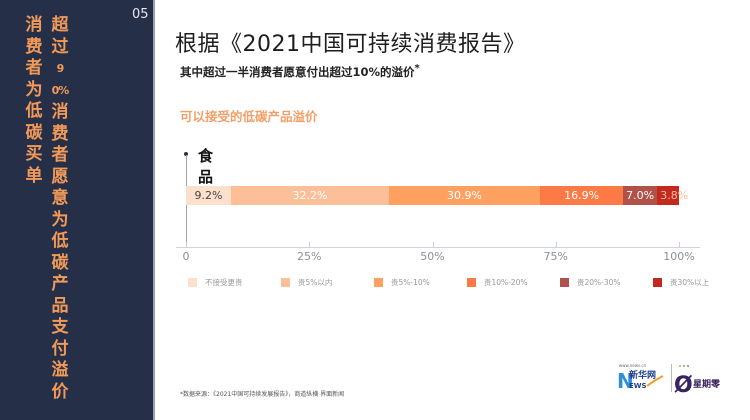  I want to click on sidebar-edge, so click(154, 210).